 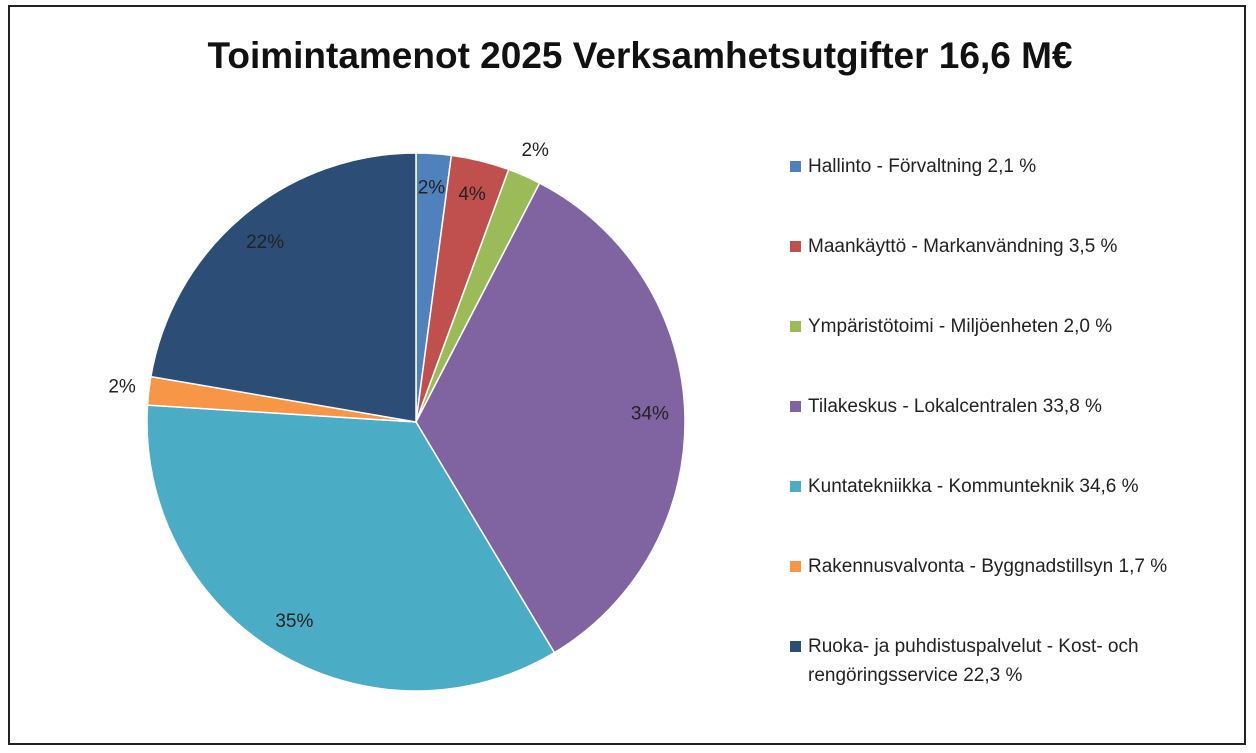 I want to click on data-label: 34%, so click(x=650, y=414).